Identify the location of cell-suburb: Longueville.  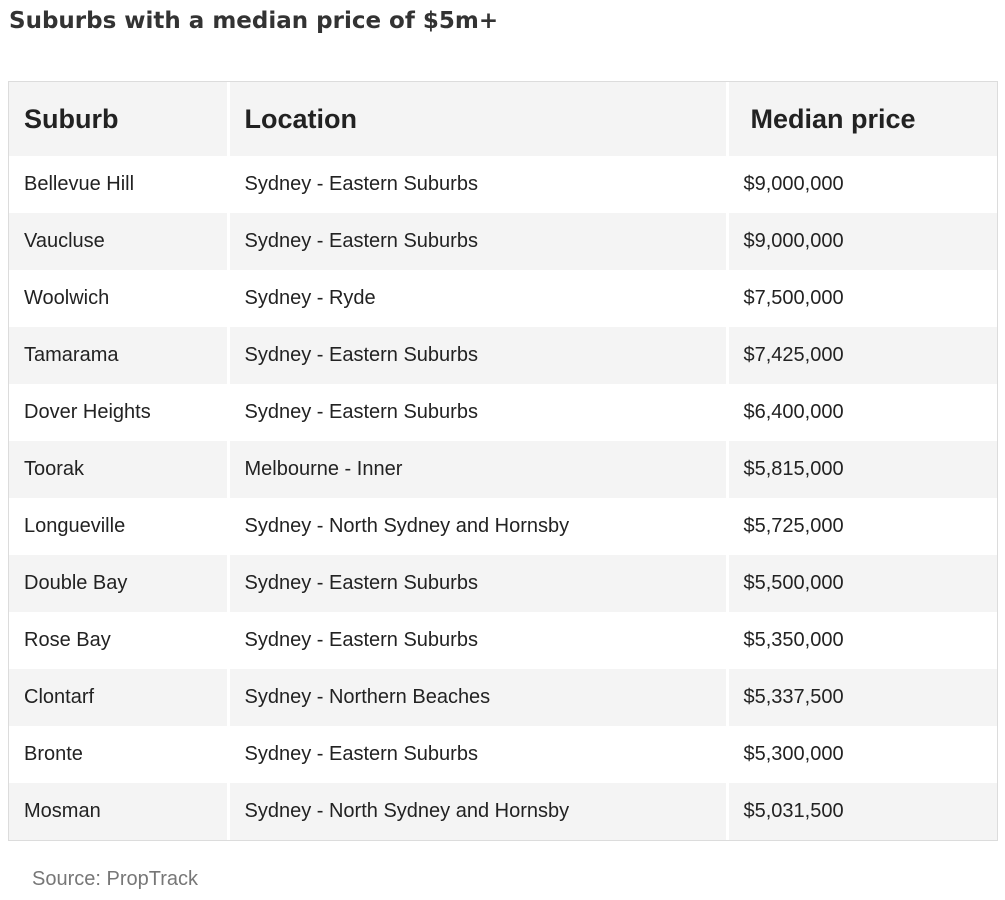
(118, 526).